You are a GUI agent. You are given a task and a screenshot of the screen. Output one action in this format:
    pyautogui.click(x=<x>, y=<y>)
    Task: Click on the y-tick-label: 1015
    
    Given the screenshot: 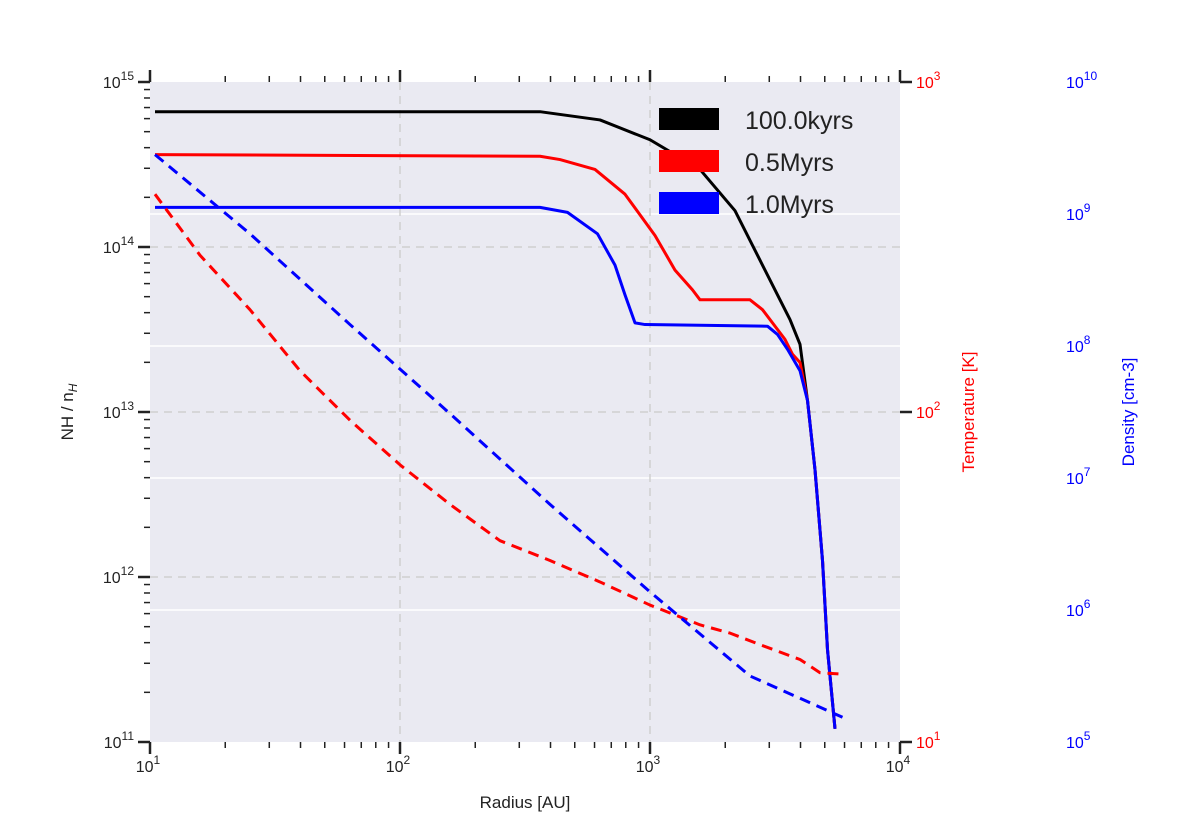 What is the action you would take?
    pyautogui.click(x=118, y=80)
    